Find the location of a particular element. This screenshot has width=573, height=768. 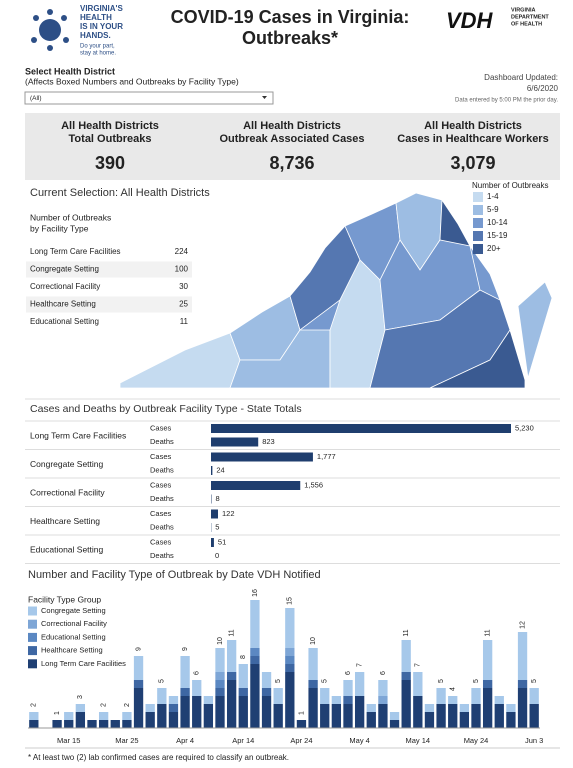

total-label: 8 is located at coordinates (243, 657).